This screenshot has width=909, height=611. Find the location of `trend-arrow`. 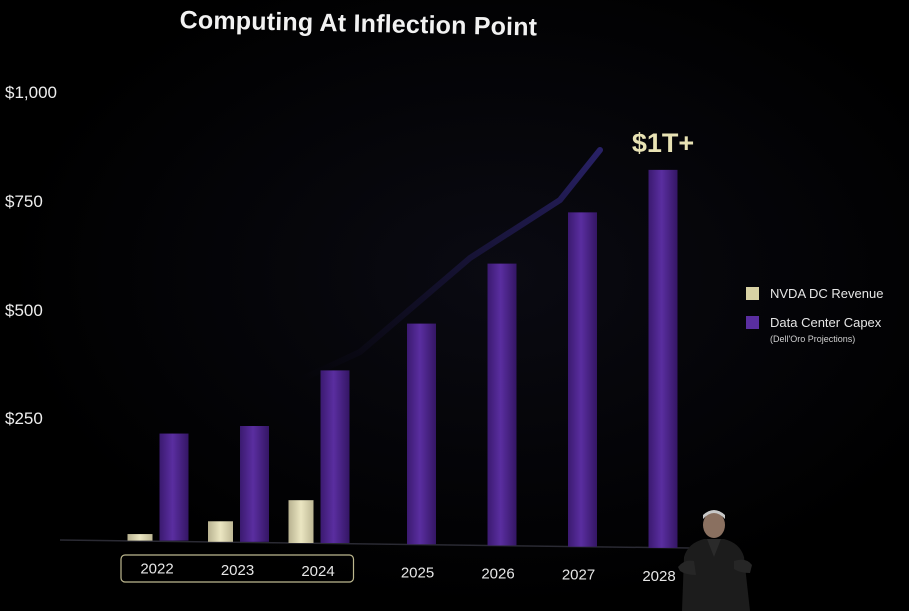

trend-arrow is located at coordinates (450, 265).